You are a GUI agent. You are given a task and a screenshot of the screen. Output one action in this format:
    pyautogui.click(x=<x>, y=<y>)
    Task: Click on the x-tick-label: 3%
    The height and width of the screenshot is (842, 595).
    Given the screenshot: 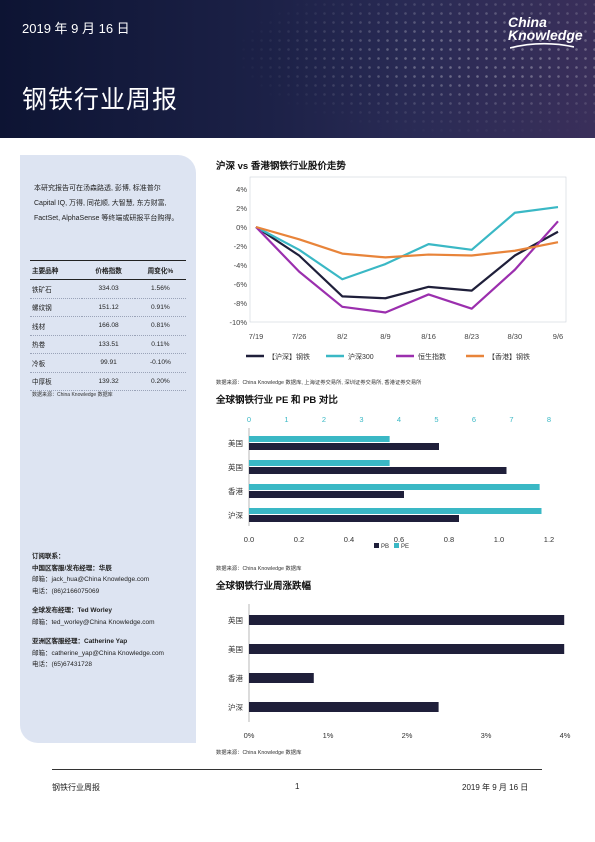 What is the action you would take?
    pyautogui.click(x=486, y=735)
    